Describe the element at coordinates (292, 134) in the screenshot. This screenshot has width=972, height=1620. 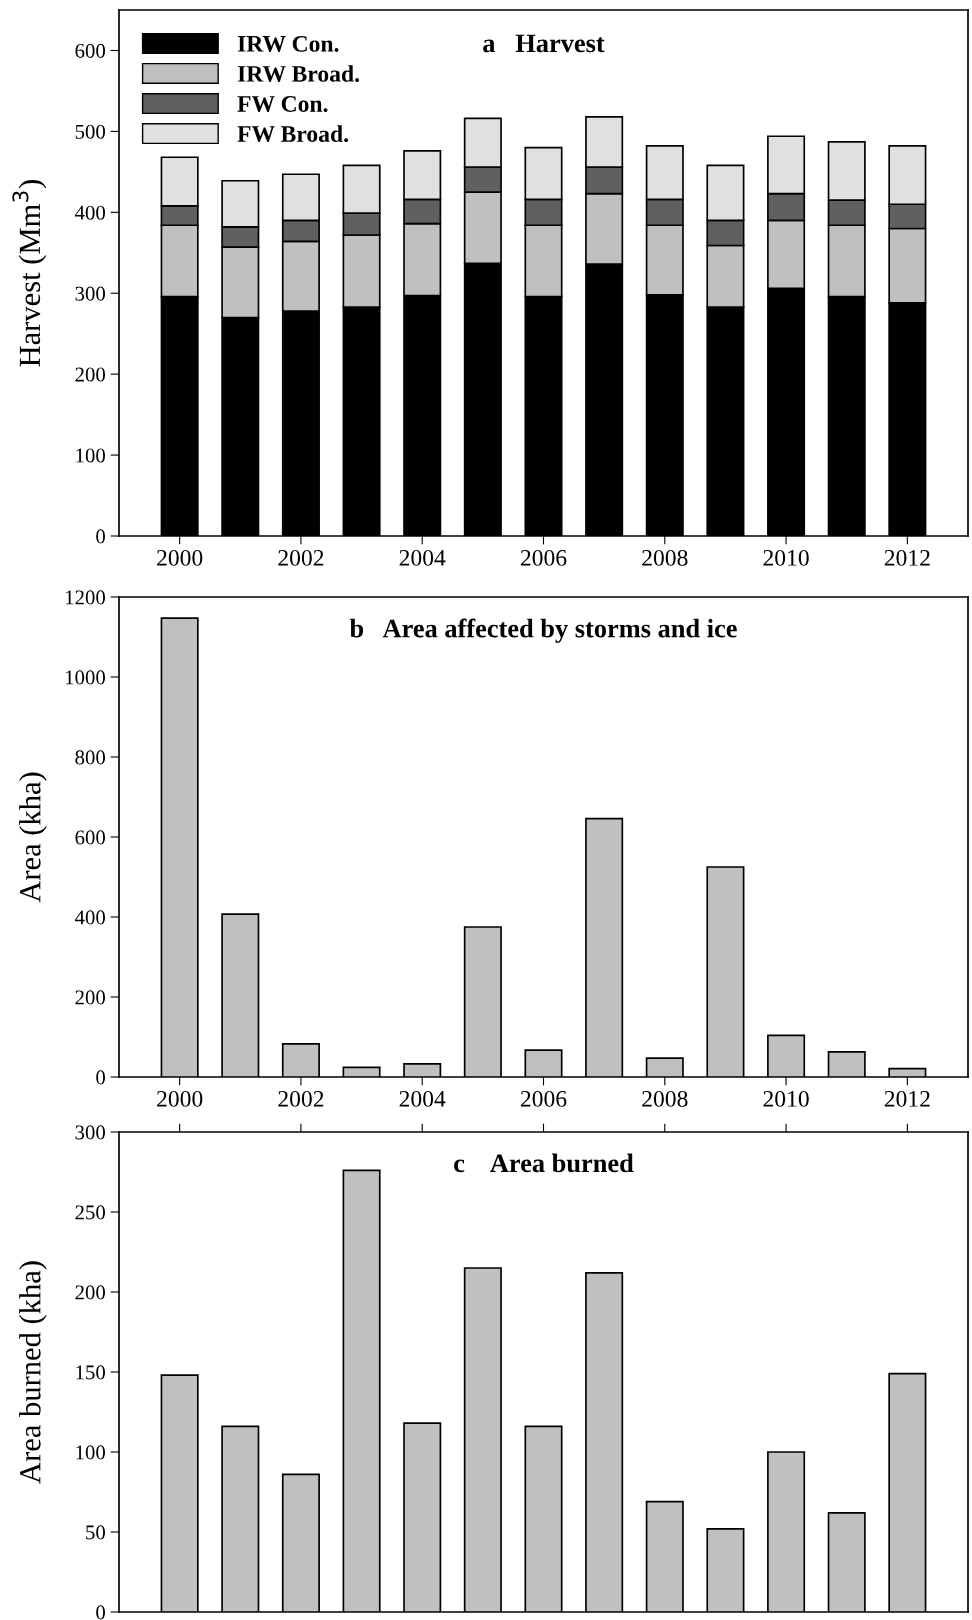
I see `legend-label: FW Broad.` at that location.